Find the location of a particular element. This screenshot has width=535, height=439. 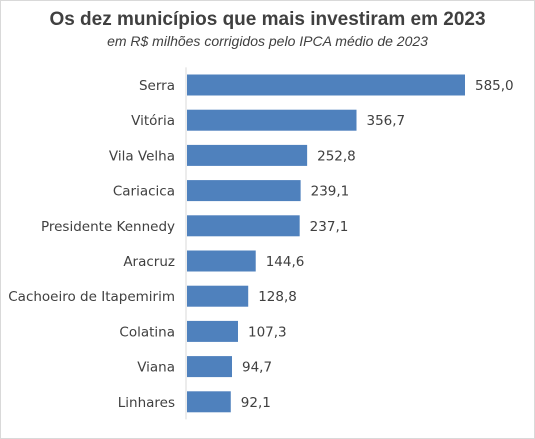

category-label: Colatina is located at coordinates (147, 332).